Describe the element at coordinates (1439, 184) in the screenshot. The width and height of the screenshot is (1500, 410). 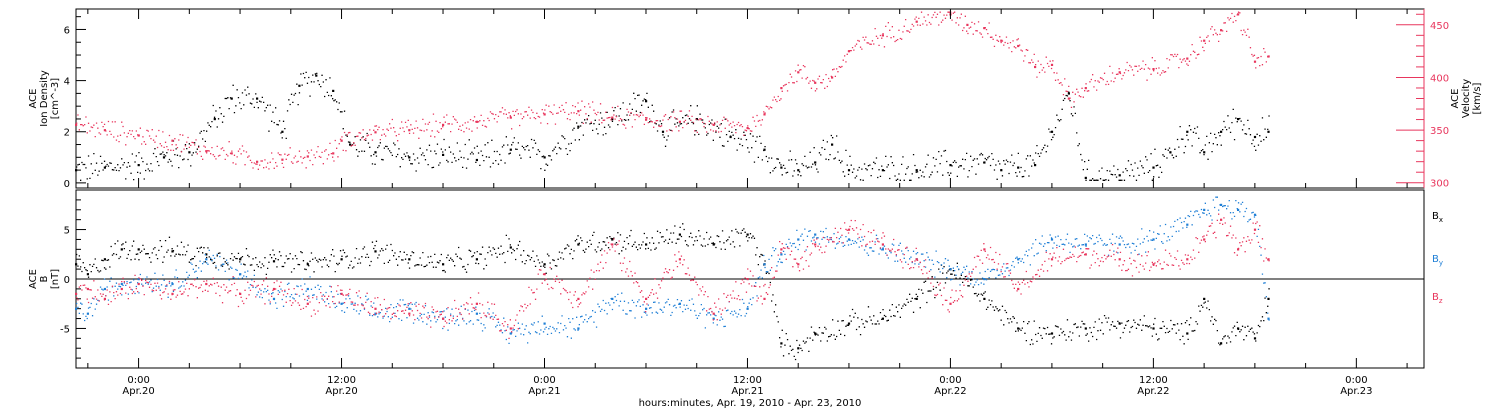
I see `right-tick-label: 300` at that location.